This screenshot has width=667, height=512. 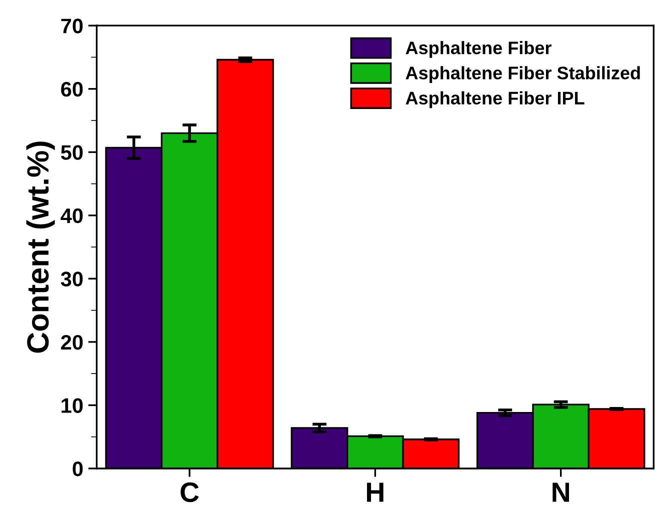 I want to click on y-tick-label: 20, so click(x=72, y=342).